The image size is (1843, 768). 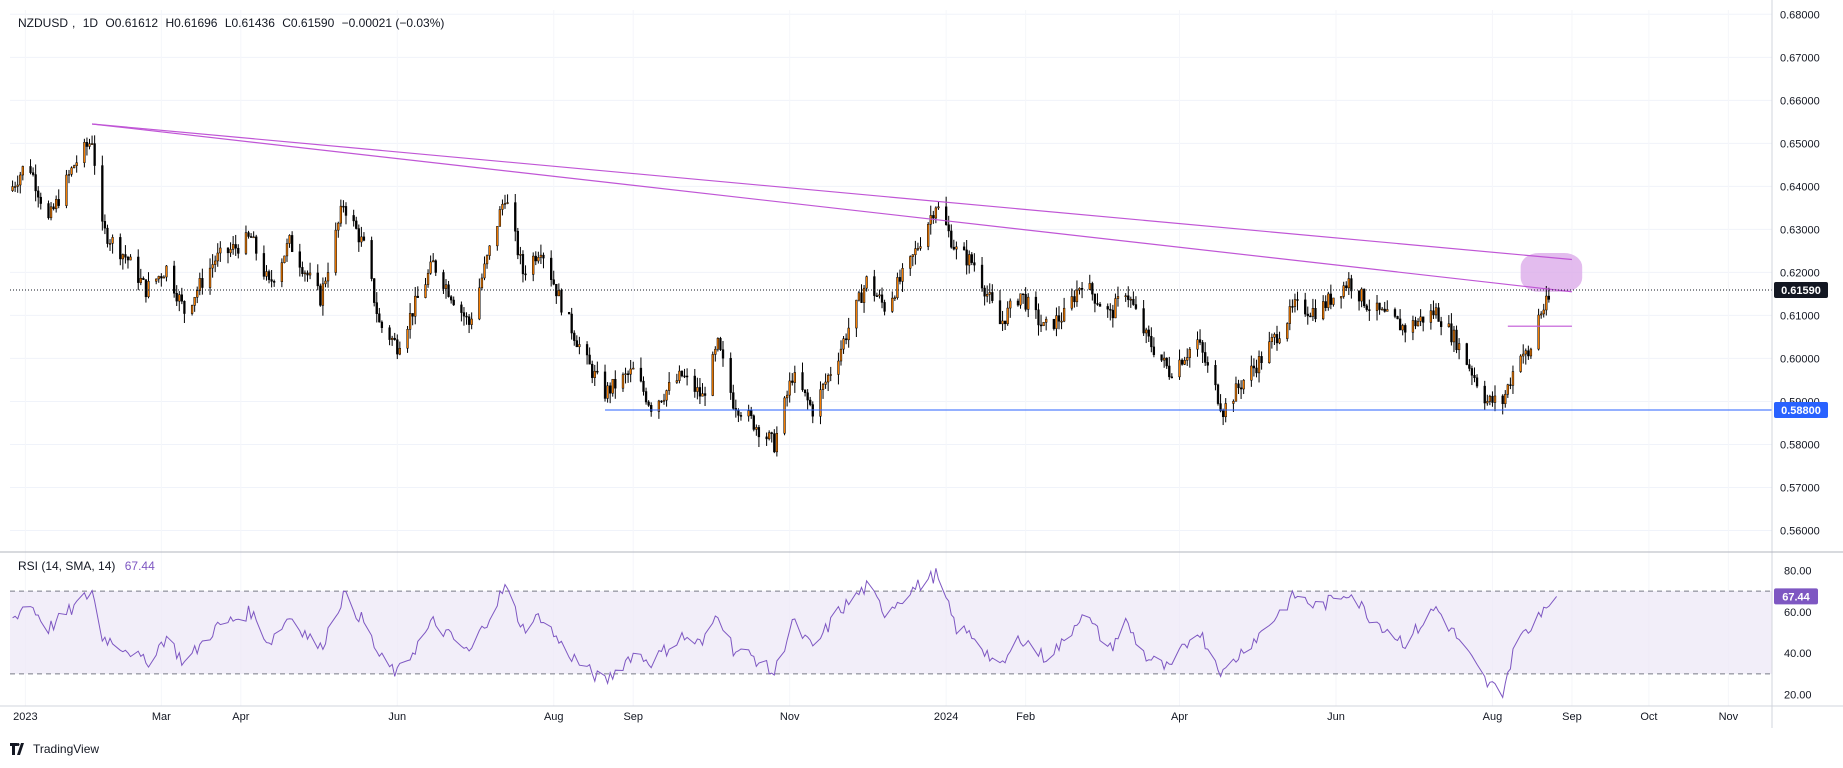 I want to click on rsi-legend: RSI (14, SMA, 14) 67.44, so click(x=86, y=566).